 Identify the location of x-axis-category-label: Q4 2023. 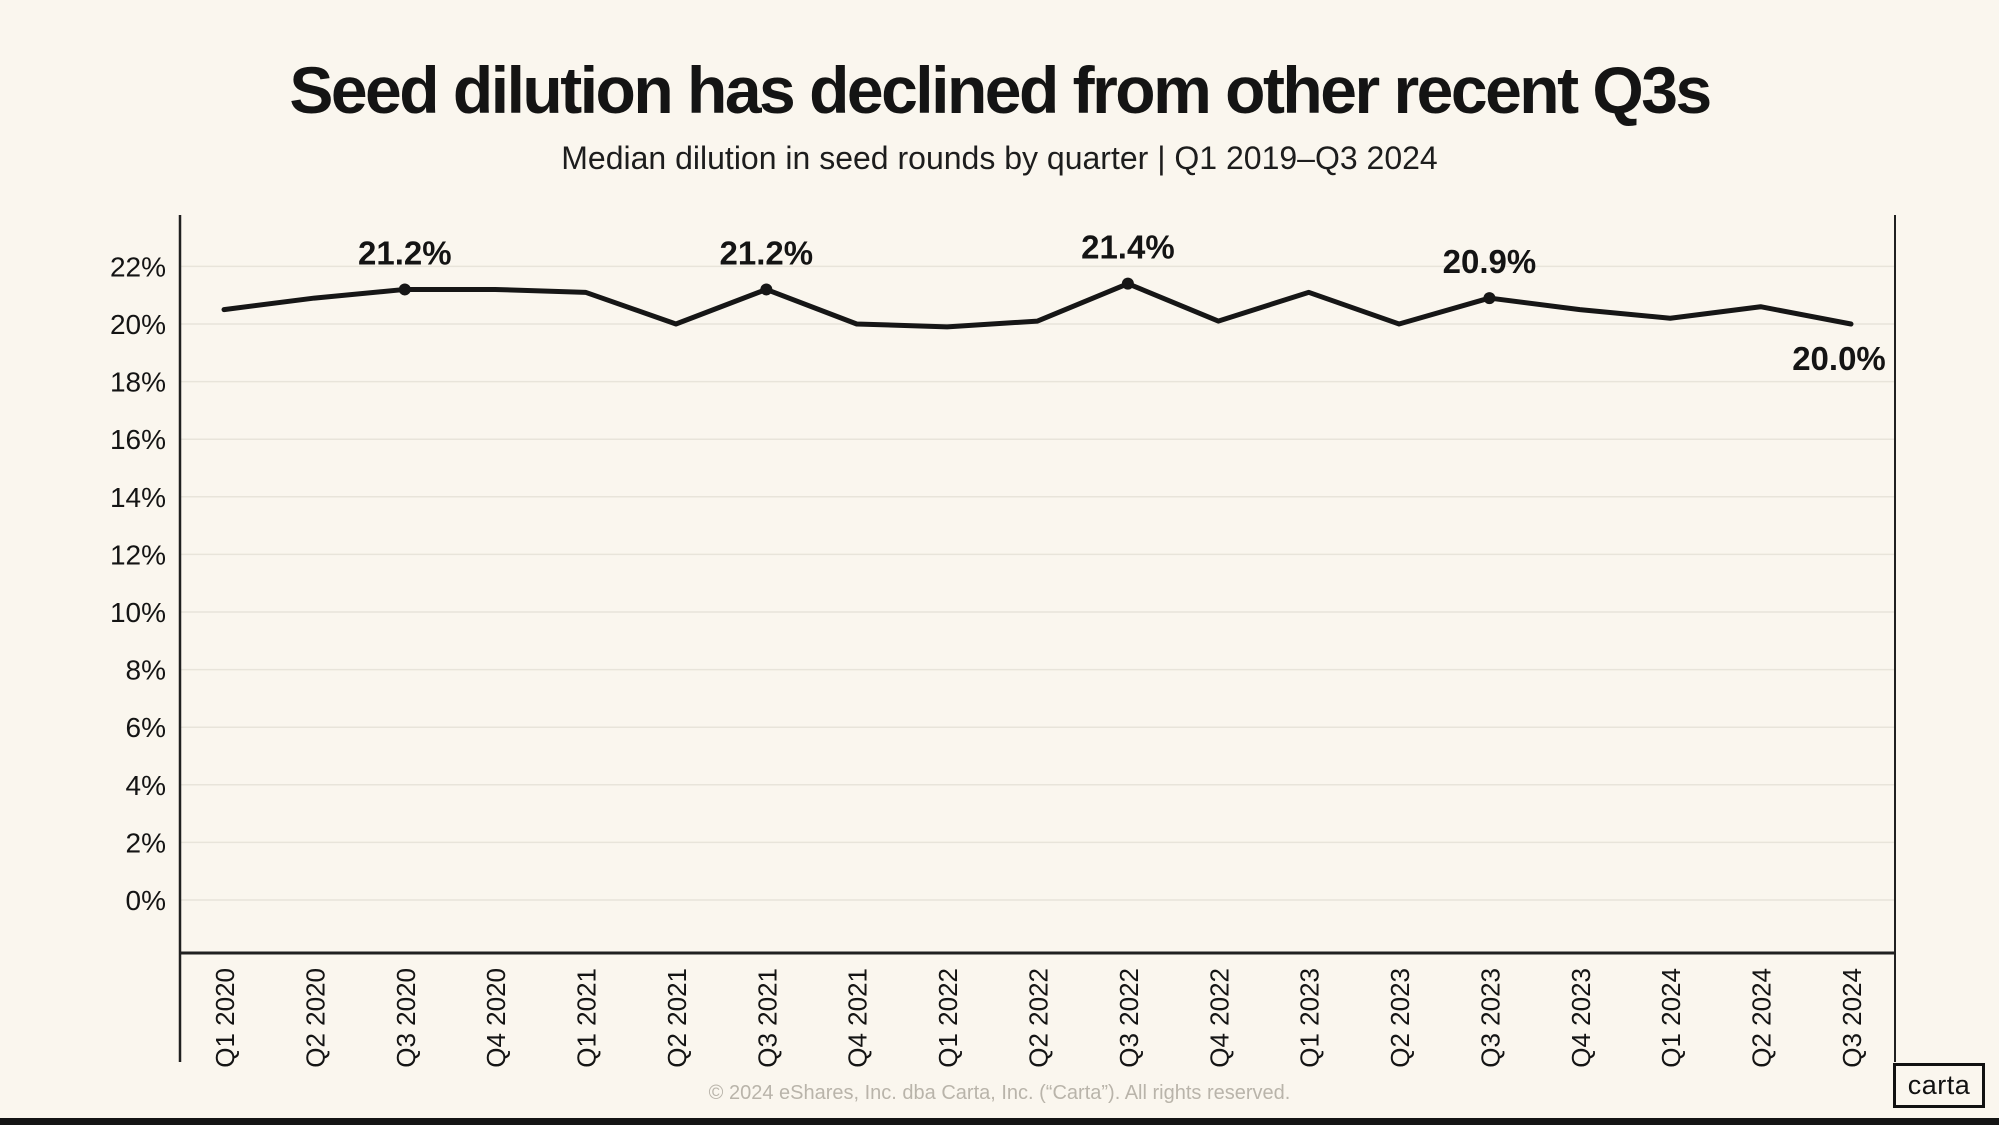
(1581, 1018).